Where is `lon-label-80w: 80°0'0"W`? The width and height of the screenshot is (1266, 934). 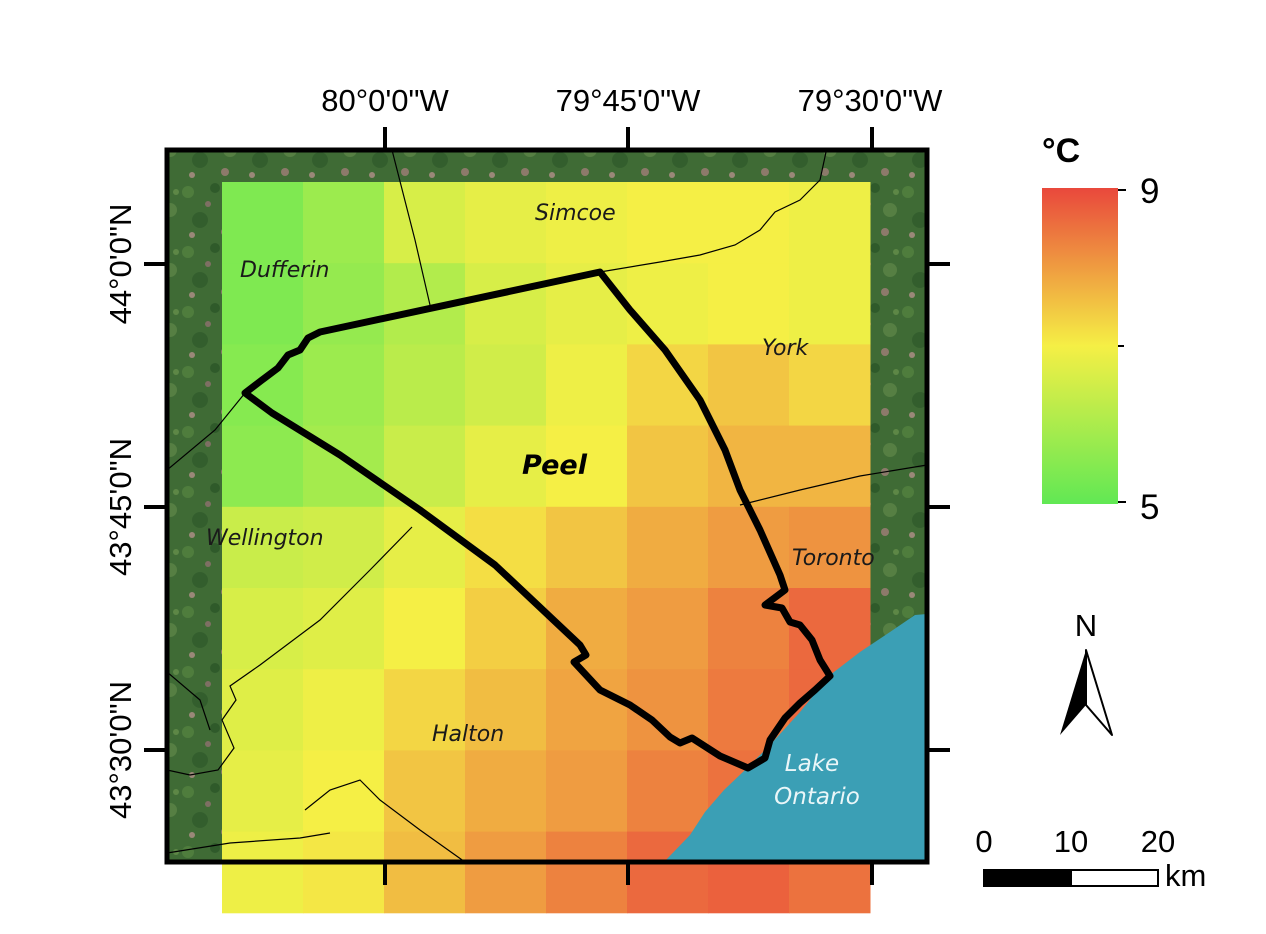
lon-label-80w: 80°0'0"W is located at coordinates (385, 100).